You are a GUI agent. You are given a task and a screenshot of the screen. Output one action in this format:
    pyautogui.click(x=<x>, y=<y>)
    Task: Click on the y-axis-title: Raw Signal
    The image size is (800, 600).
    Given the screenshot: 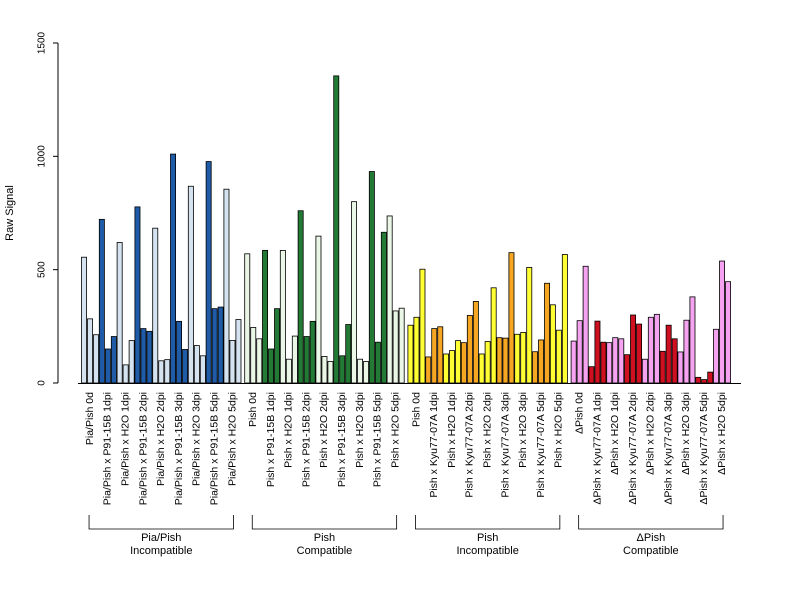 What is the action you would take?
    pyautogui.click(x=10, y=213)
    